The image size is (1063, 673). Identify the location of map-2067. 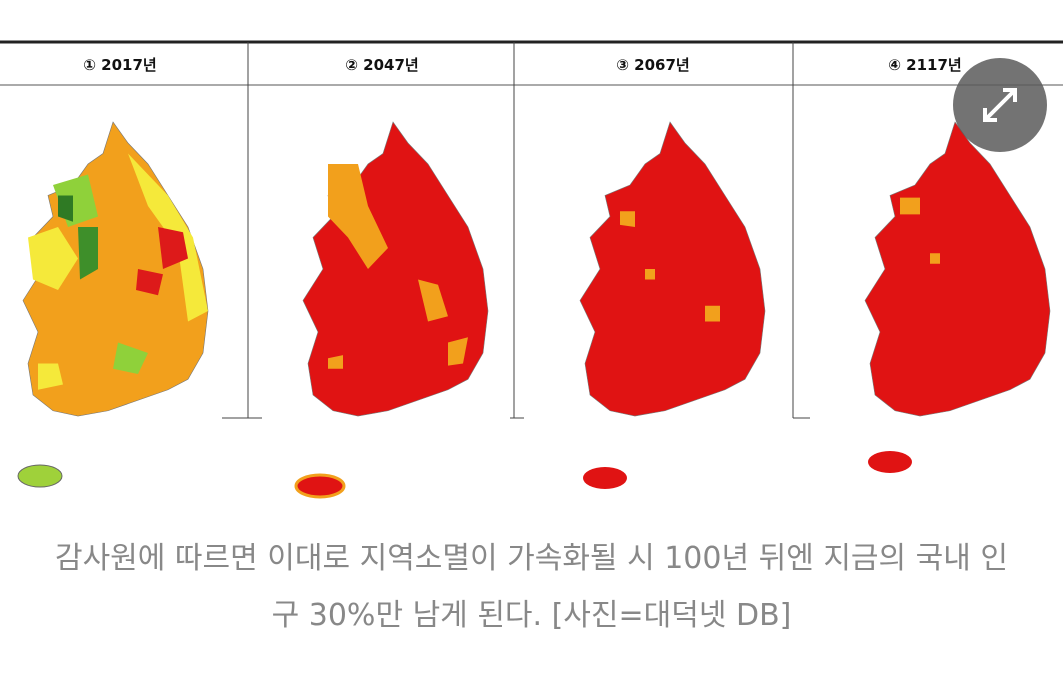
(672, 269).